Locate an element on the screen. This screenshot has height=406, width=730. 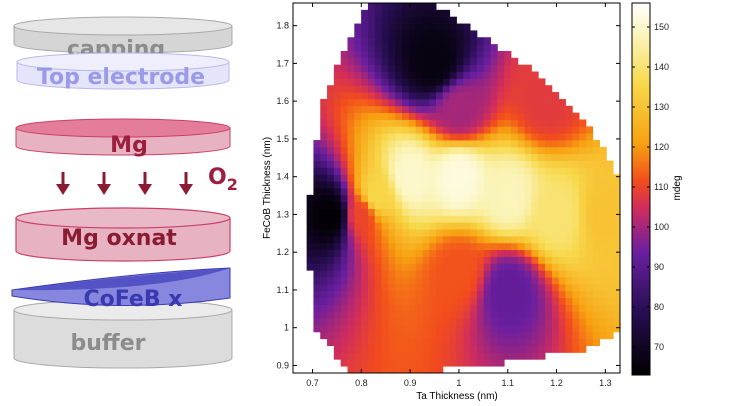
mg-oxnat-label: Mg oxnat is located at coordinates (119, 238).